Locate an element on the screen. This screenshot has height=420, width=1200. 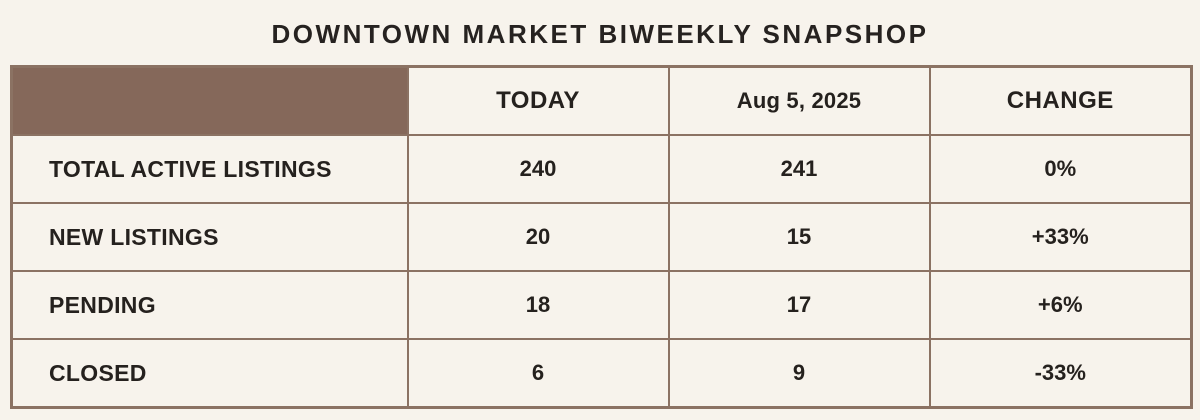
row-label-total-active-listings: TOTAL ACTIVE LISTINGS is located at coordinates (209, 169).